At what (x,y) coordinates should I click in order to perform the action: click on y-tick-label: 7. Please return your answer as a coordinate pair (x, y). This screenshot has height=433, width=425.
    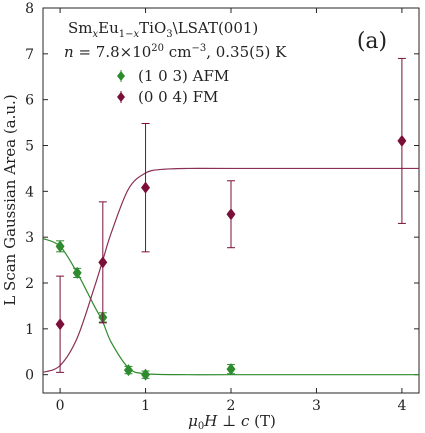
    Looking at the image, I should click on (29, 55).